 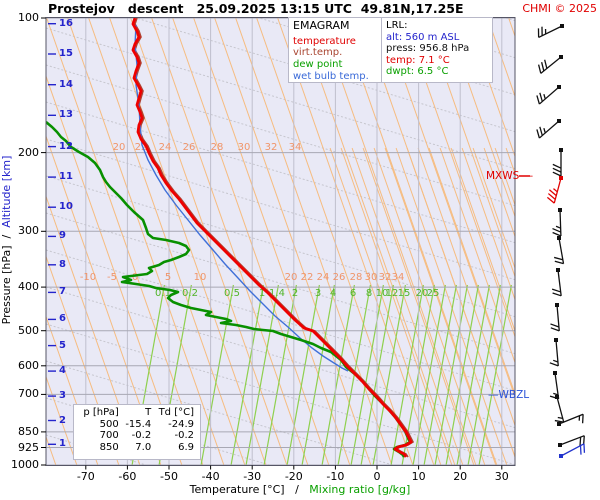 What do you see at coordinates (293, 476) in the screenshot?
I see `temperature-tick-label: -20` at bounding box center [293, 476].